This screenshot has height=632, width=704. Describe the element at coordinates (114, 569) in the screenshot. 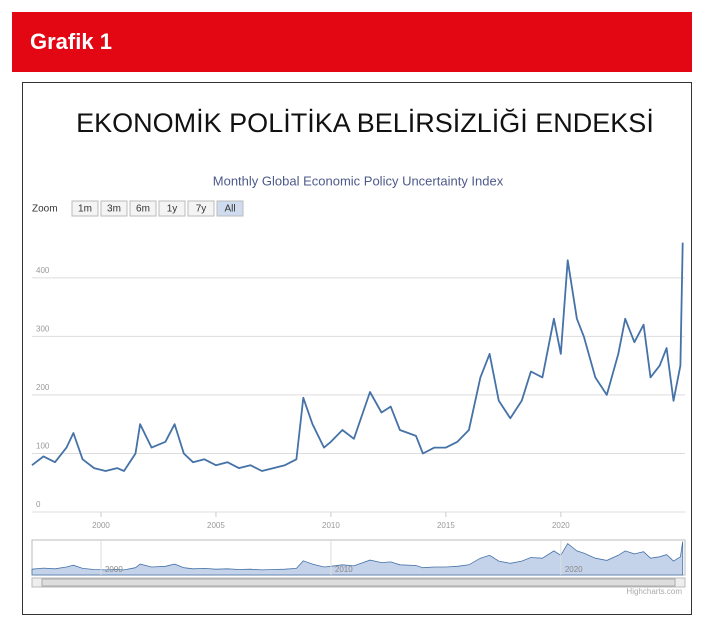

I see `navigator-tick-label: 2000` at that location.